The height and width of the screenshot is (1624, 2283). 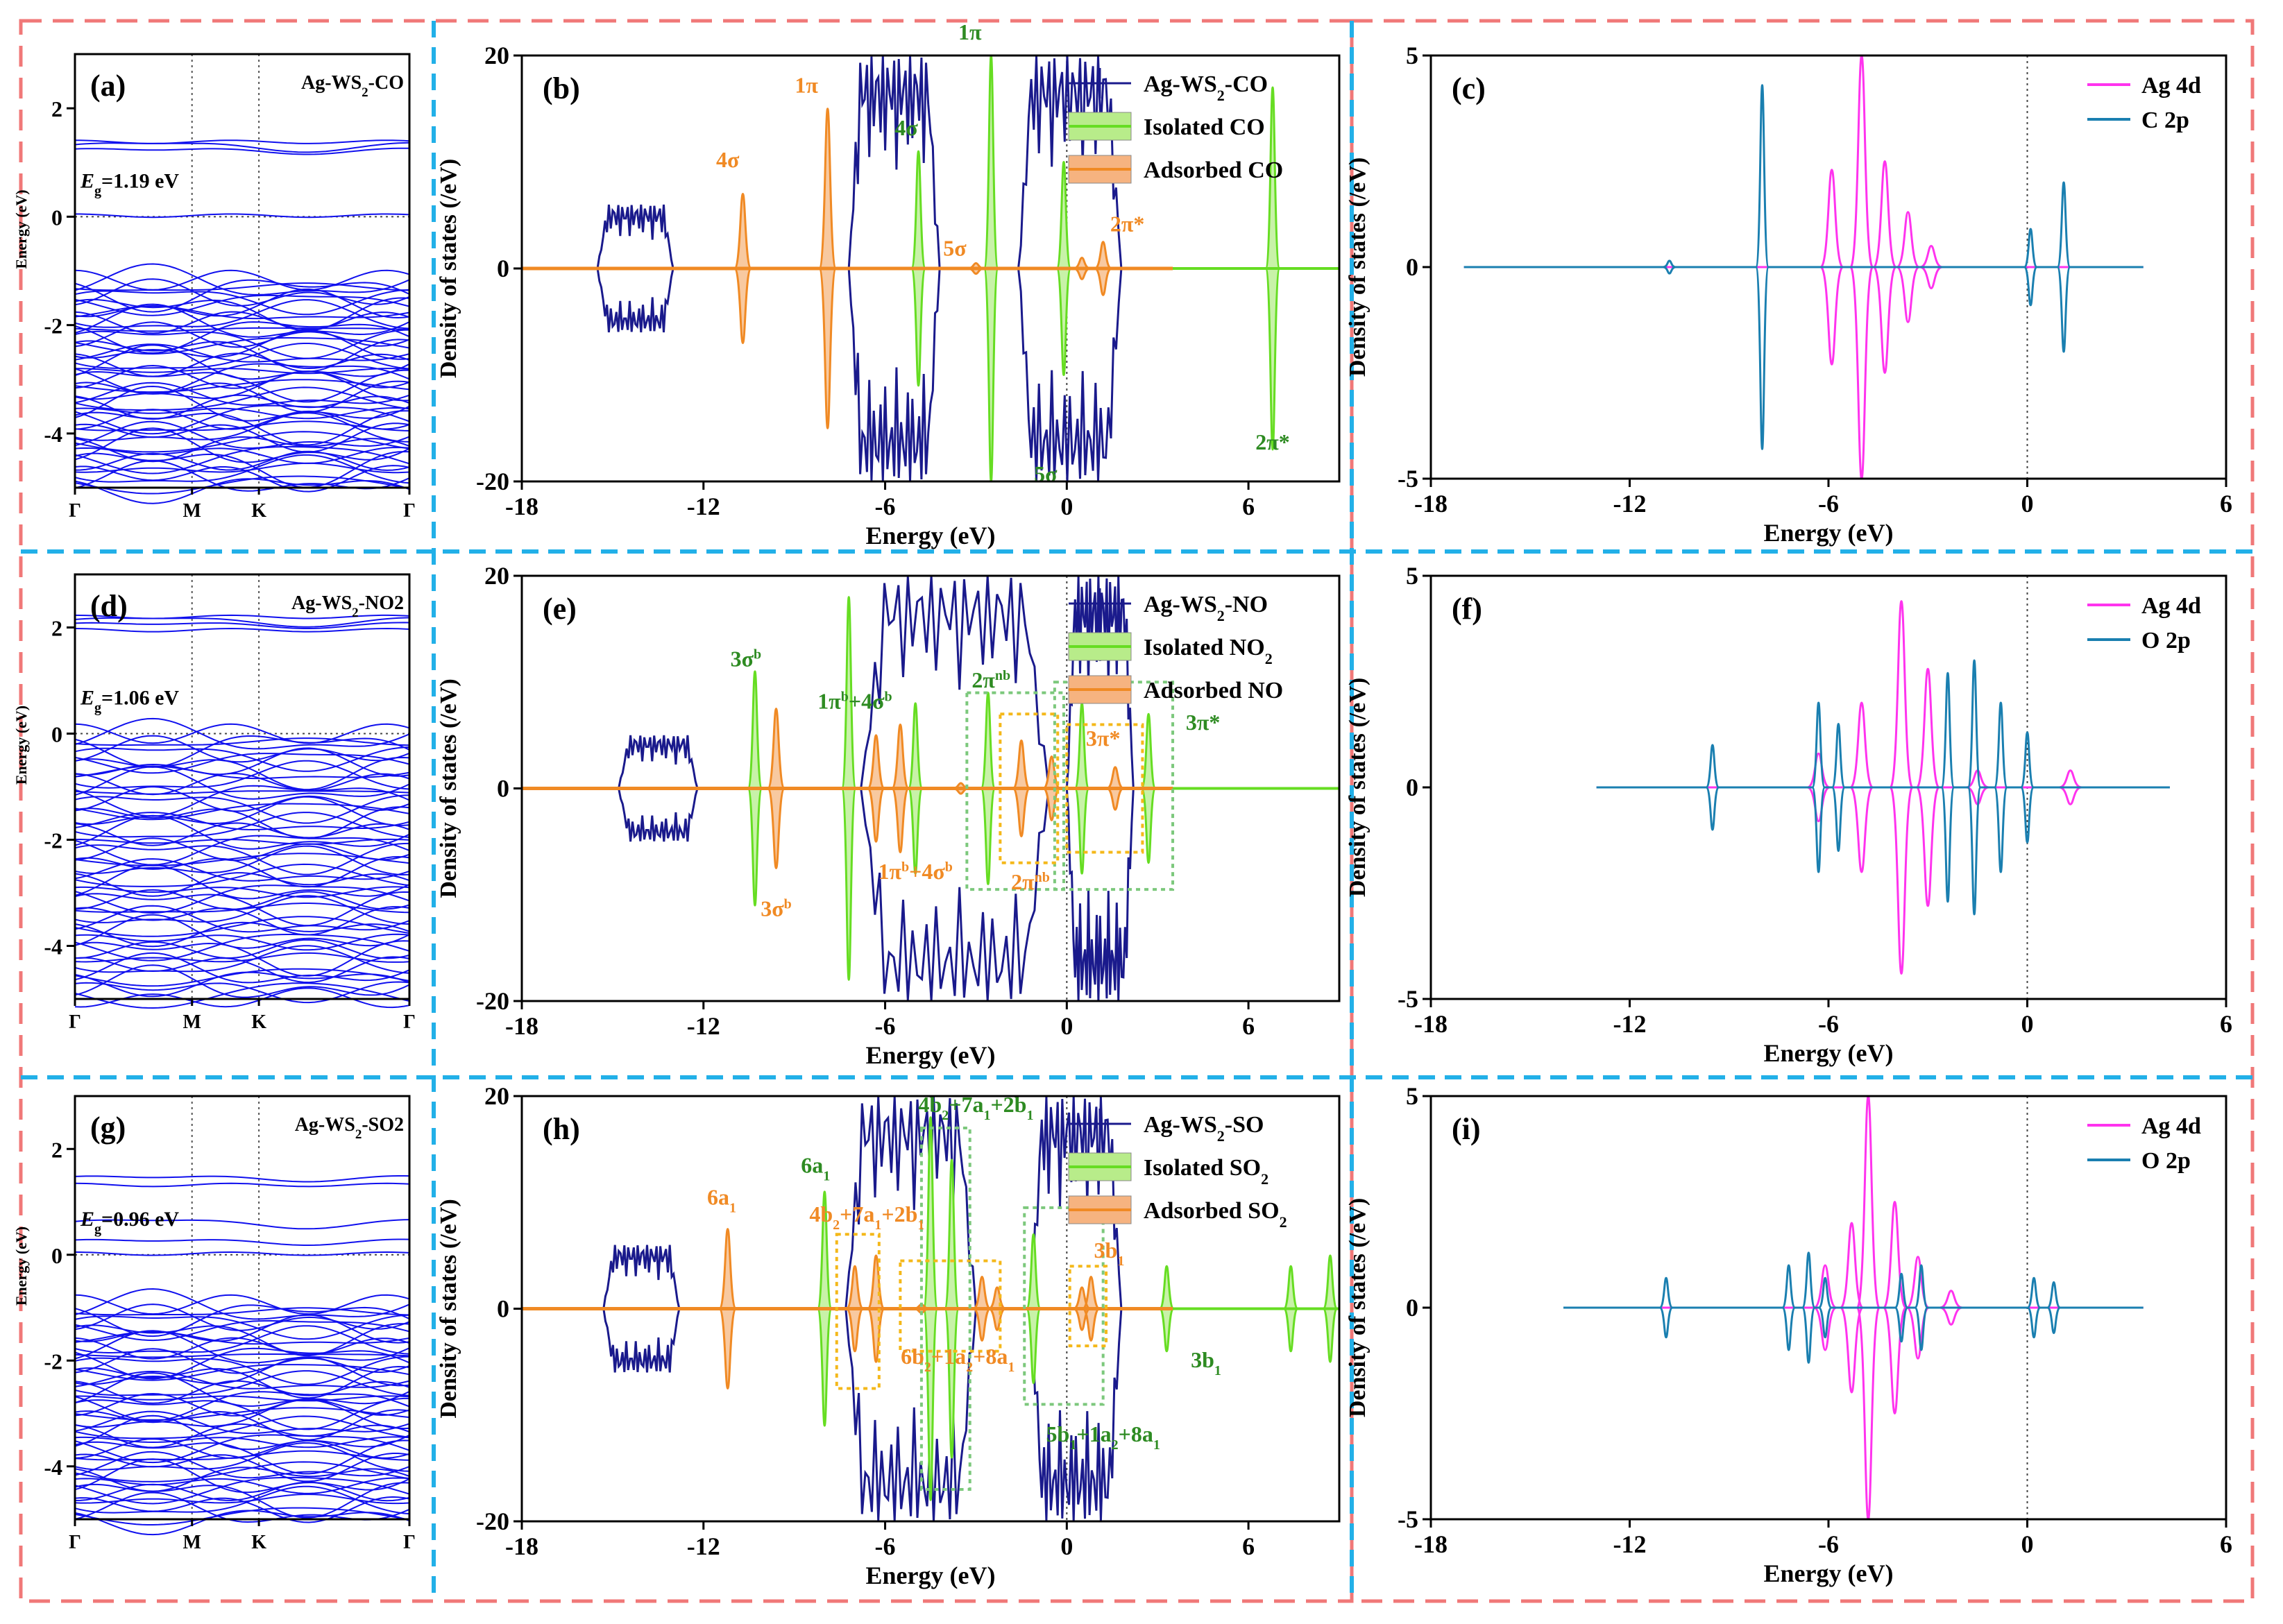 I want to click on isolated-peak, so click(x=1077, y=1213).